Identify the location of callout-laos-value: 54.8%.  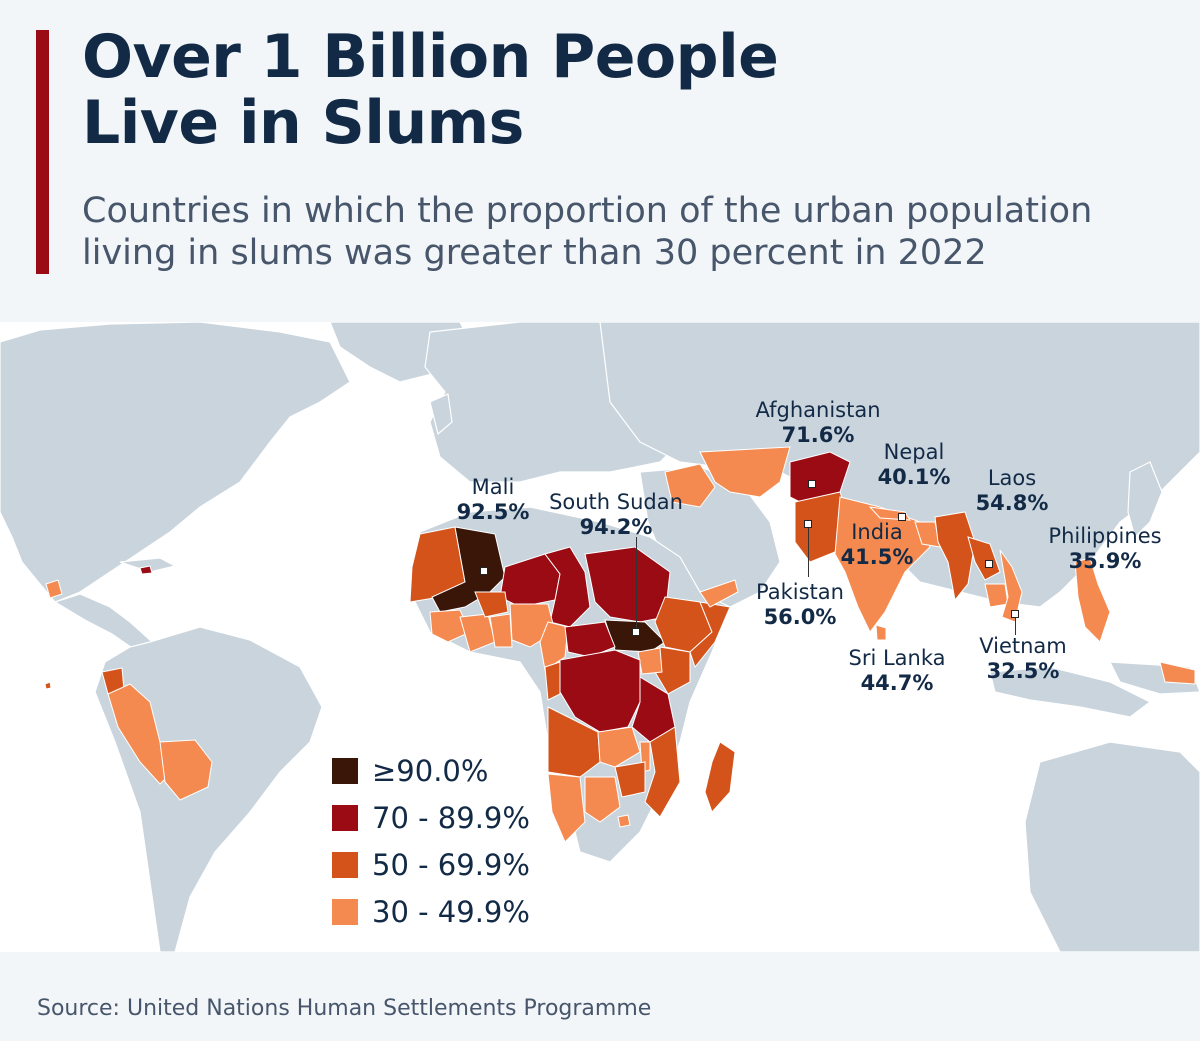
(1012, 503).